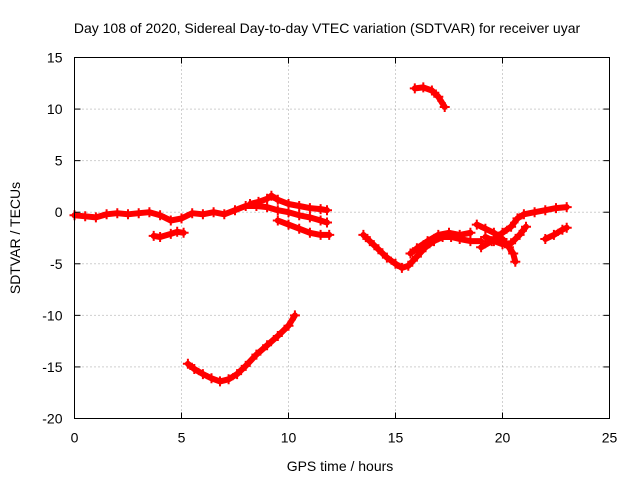 The width and height of the screenshot is (640, 480). Describe the element at coordinates (168, 234) in the screenshot. I see `series-arc-morning-dip` at that location.